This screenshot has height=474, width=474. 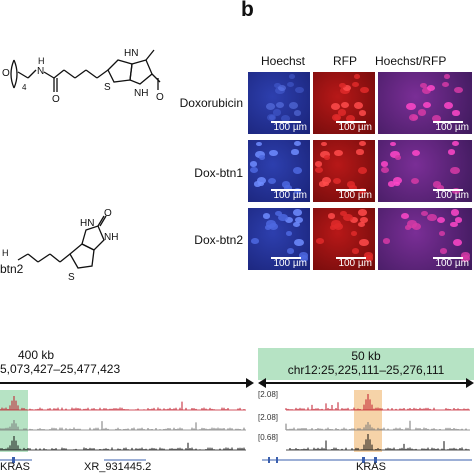 I want to click on atom-nh-top: NH, so click(x=141, y=93).